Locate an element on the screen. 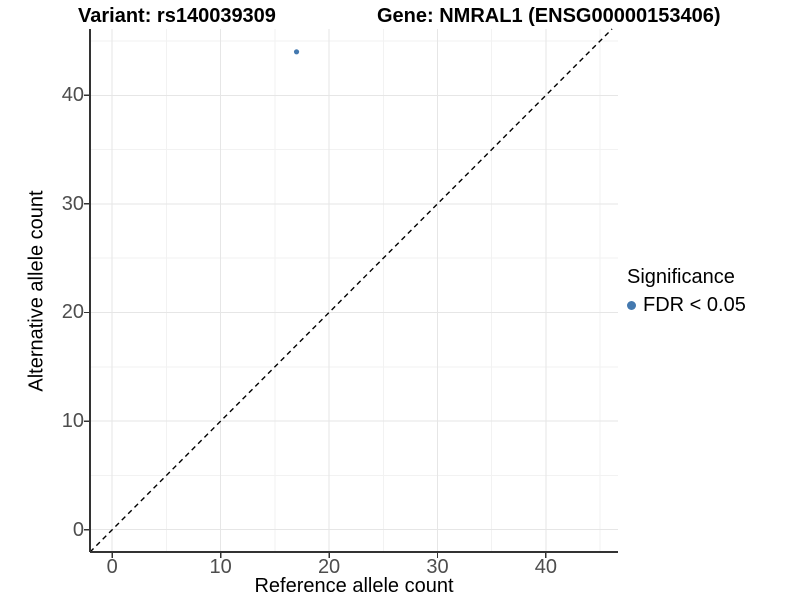 Image resolution: width=800 pixels, height=600 pixels. legend: Significance FDR < 0.05 is located at coordinates (686, 290).